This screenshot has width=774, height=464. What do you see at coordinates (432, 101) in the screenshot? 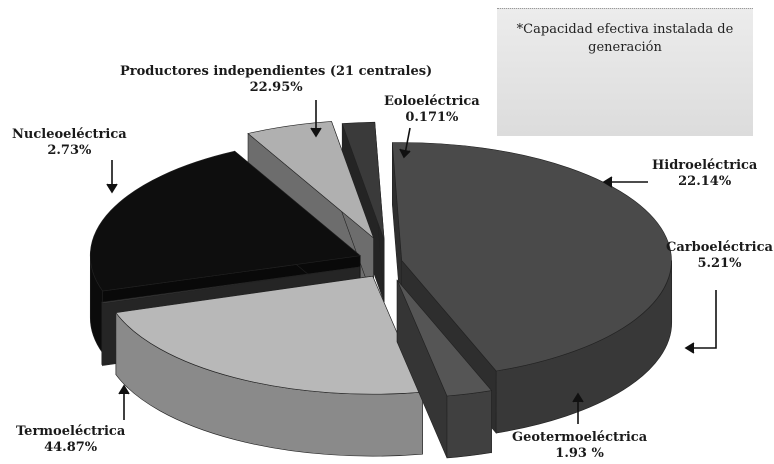
I see `label-eolo-name: Eoloeléctrica` at bounding box center [432, 101].